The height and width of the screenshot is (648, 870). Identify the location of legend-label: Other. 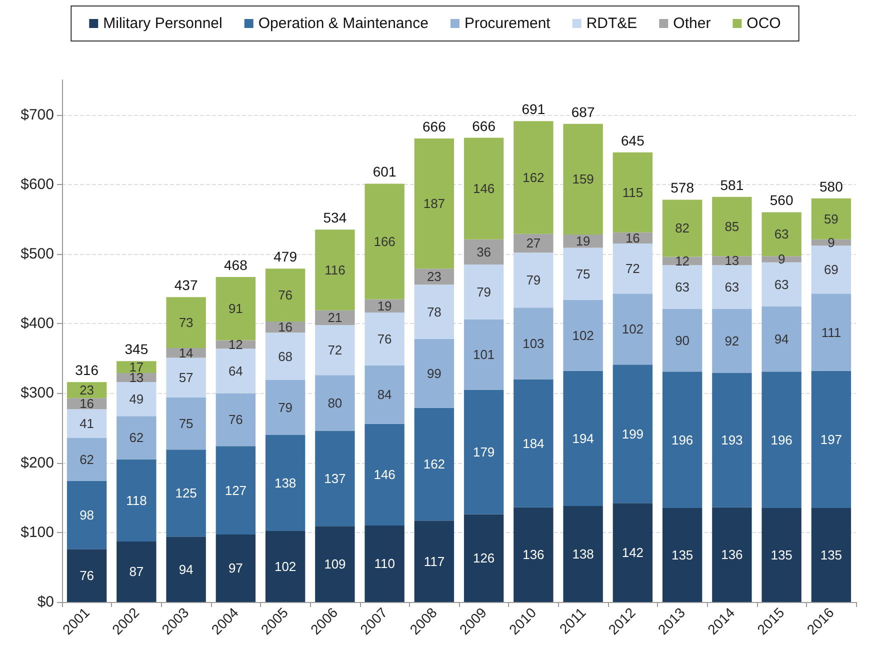
(692, 23).